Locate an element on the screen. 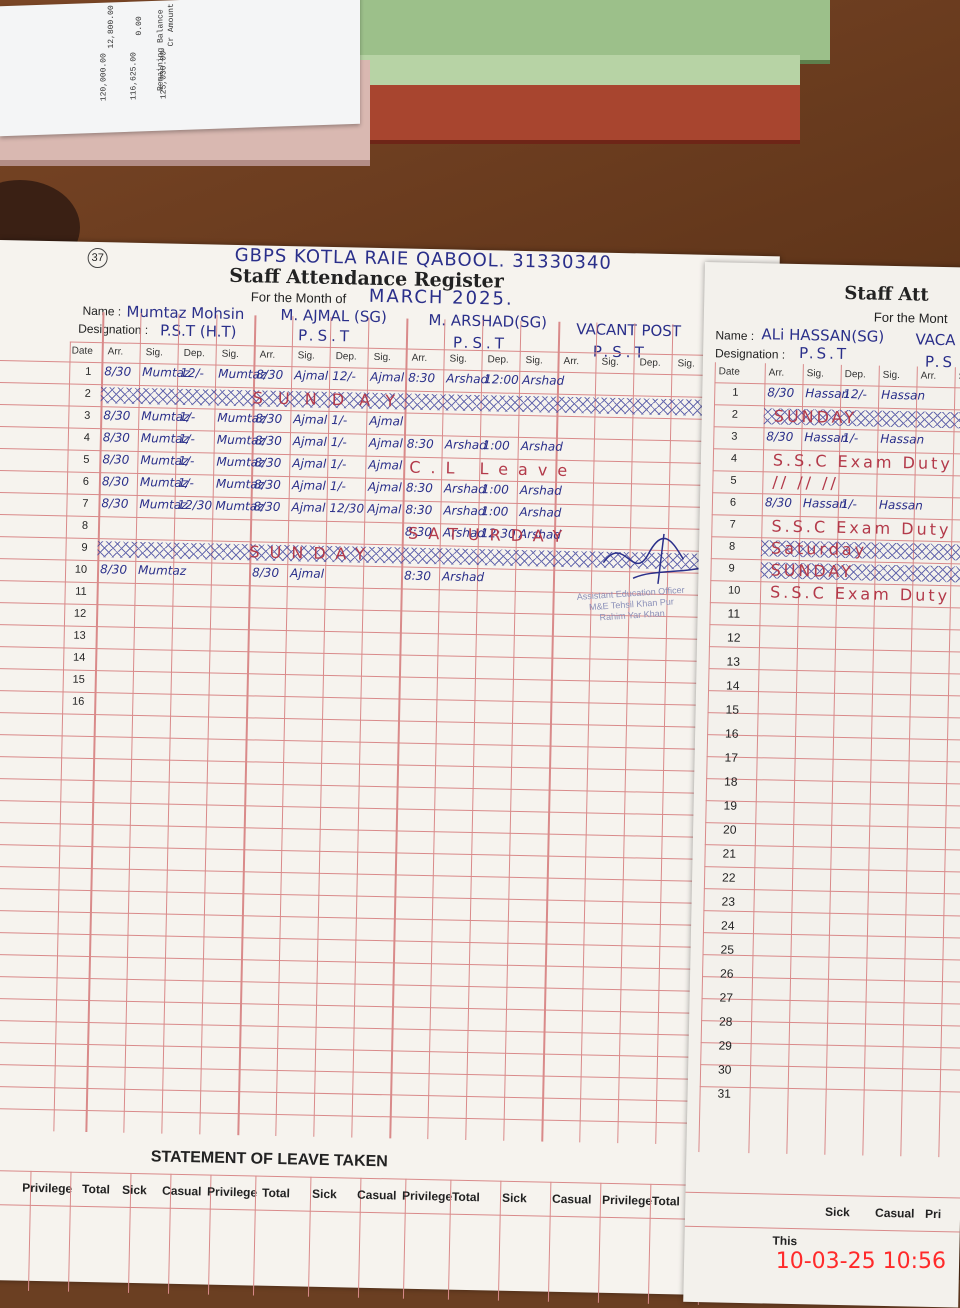  photo-timestamp: 10-03-25 10:56 is located at coordinates (860, 1261).